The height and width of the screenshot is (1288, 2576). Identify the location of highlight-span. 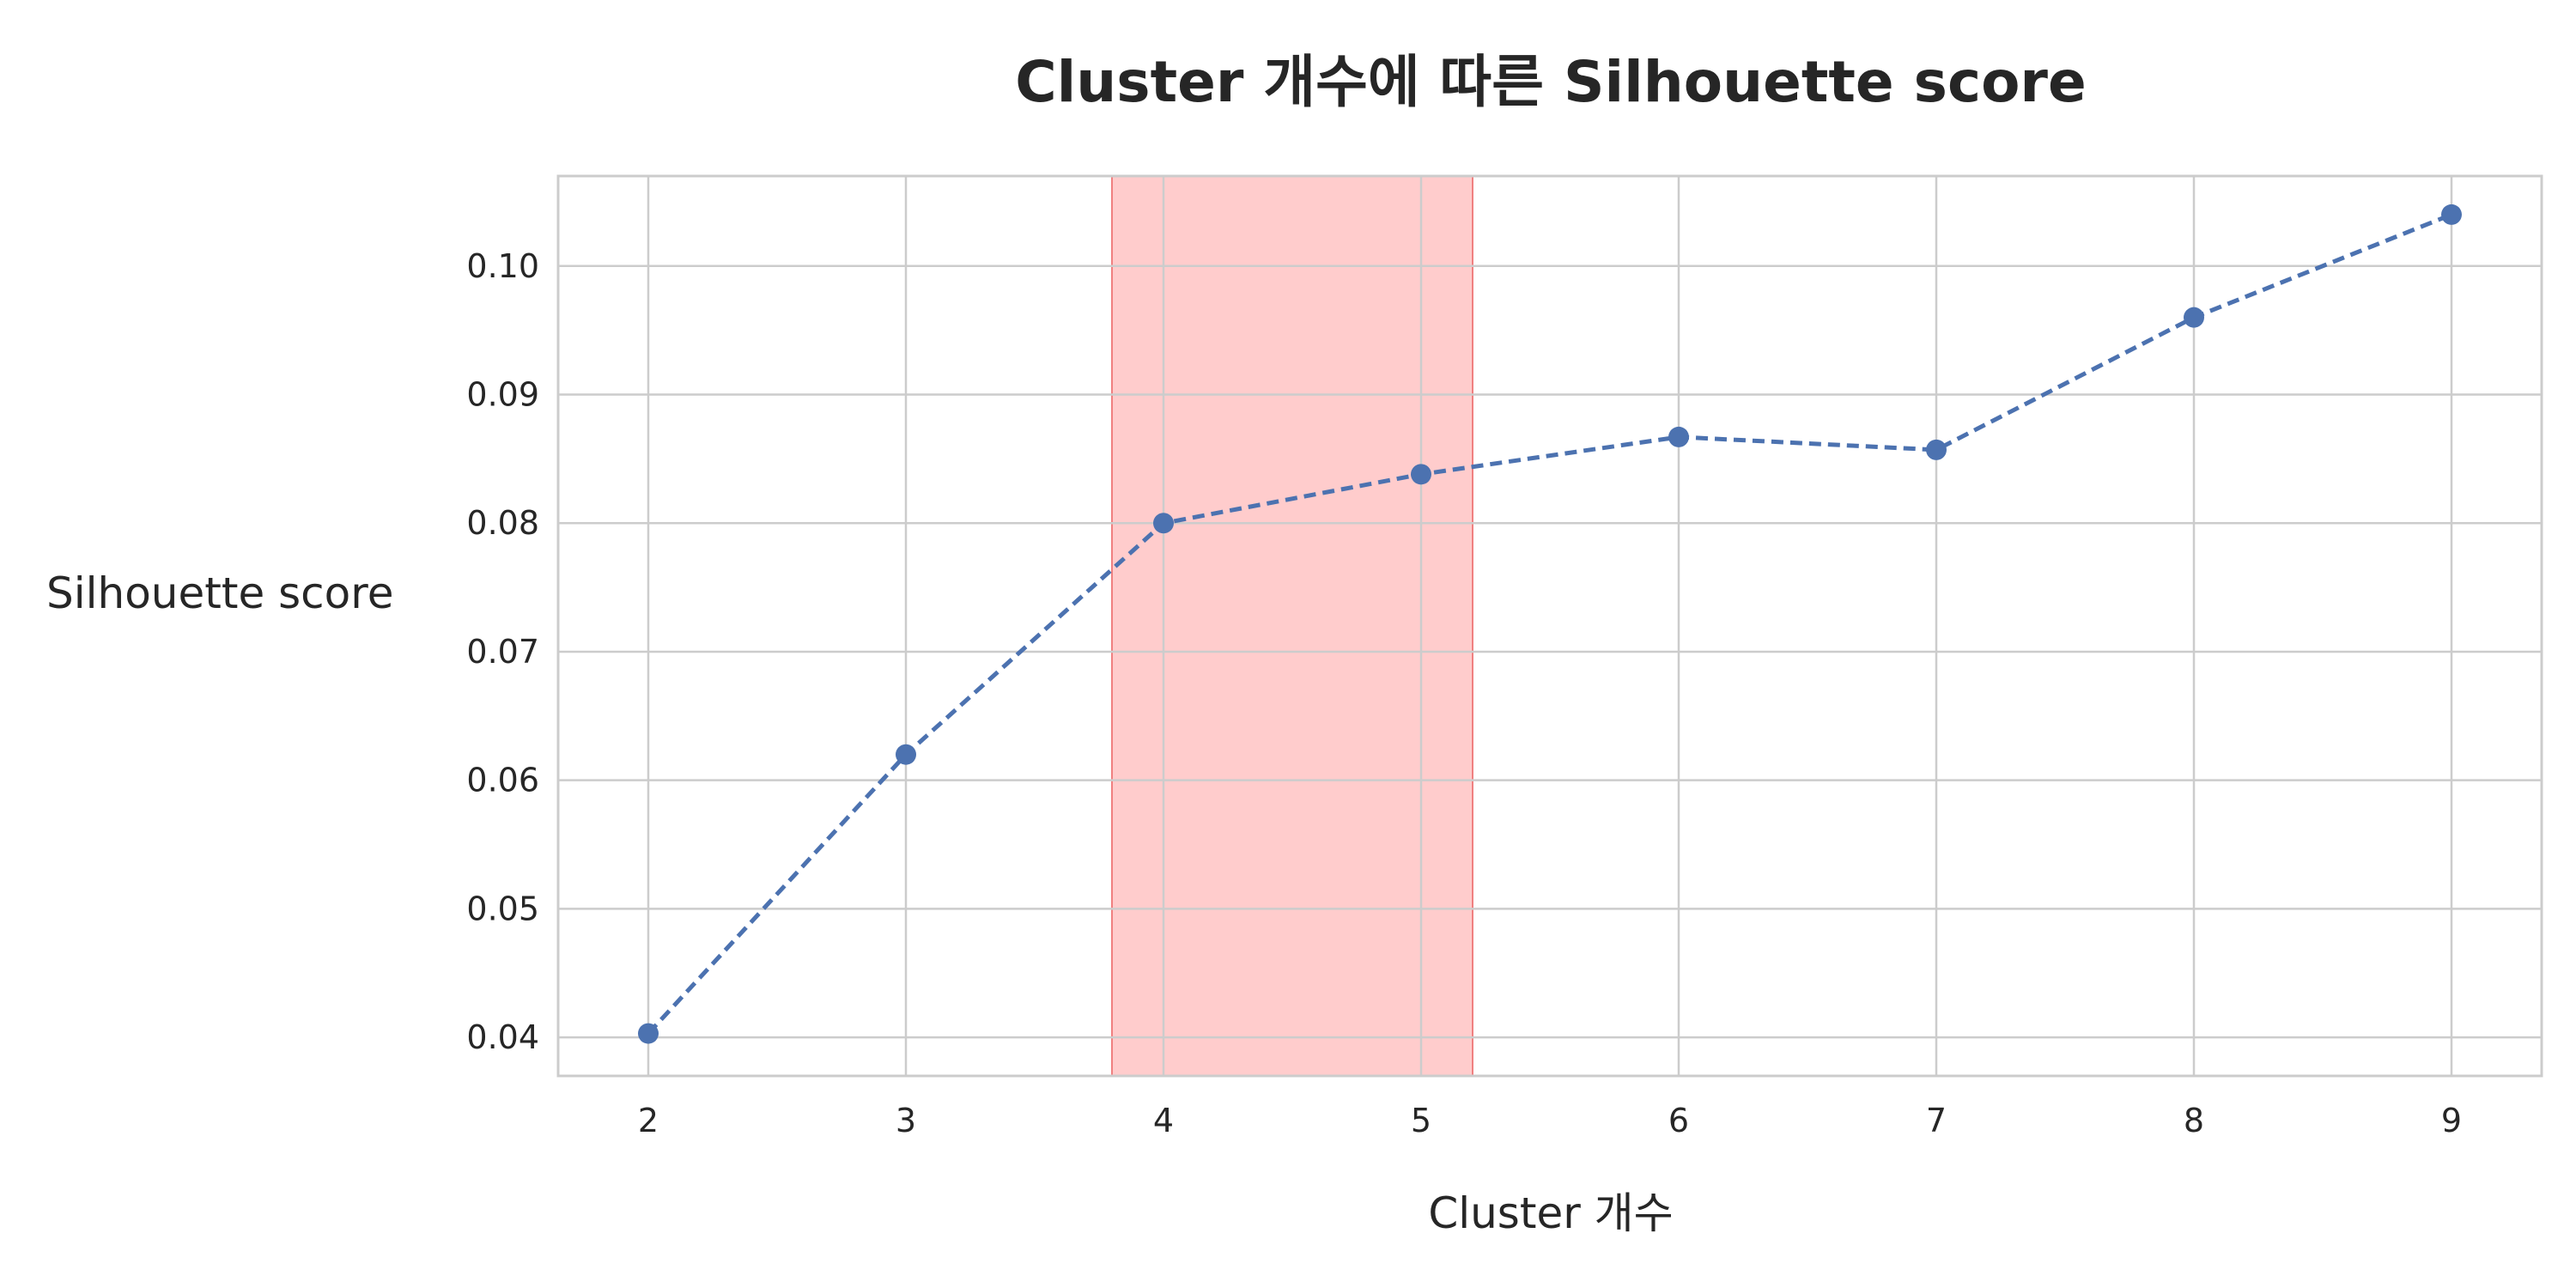
(1292, 626).